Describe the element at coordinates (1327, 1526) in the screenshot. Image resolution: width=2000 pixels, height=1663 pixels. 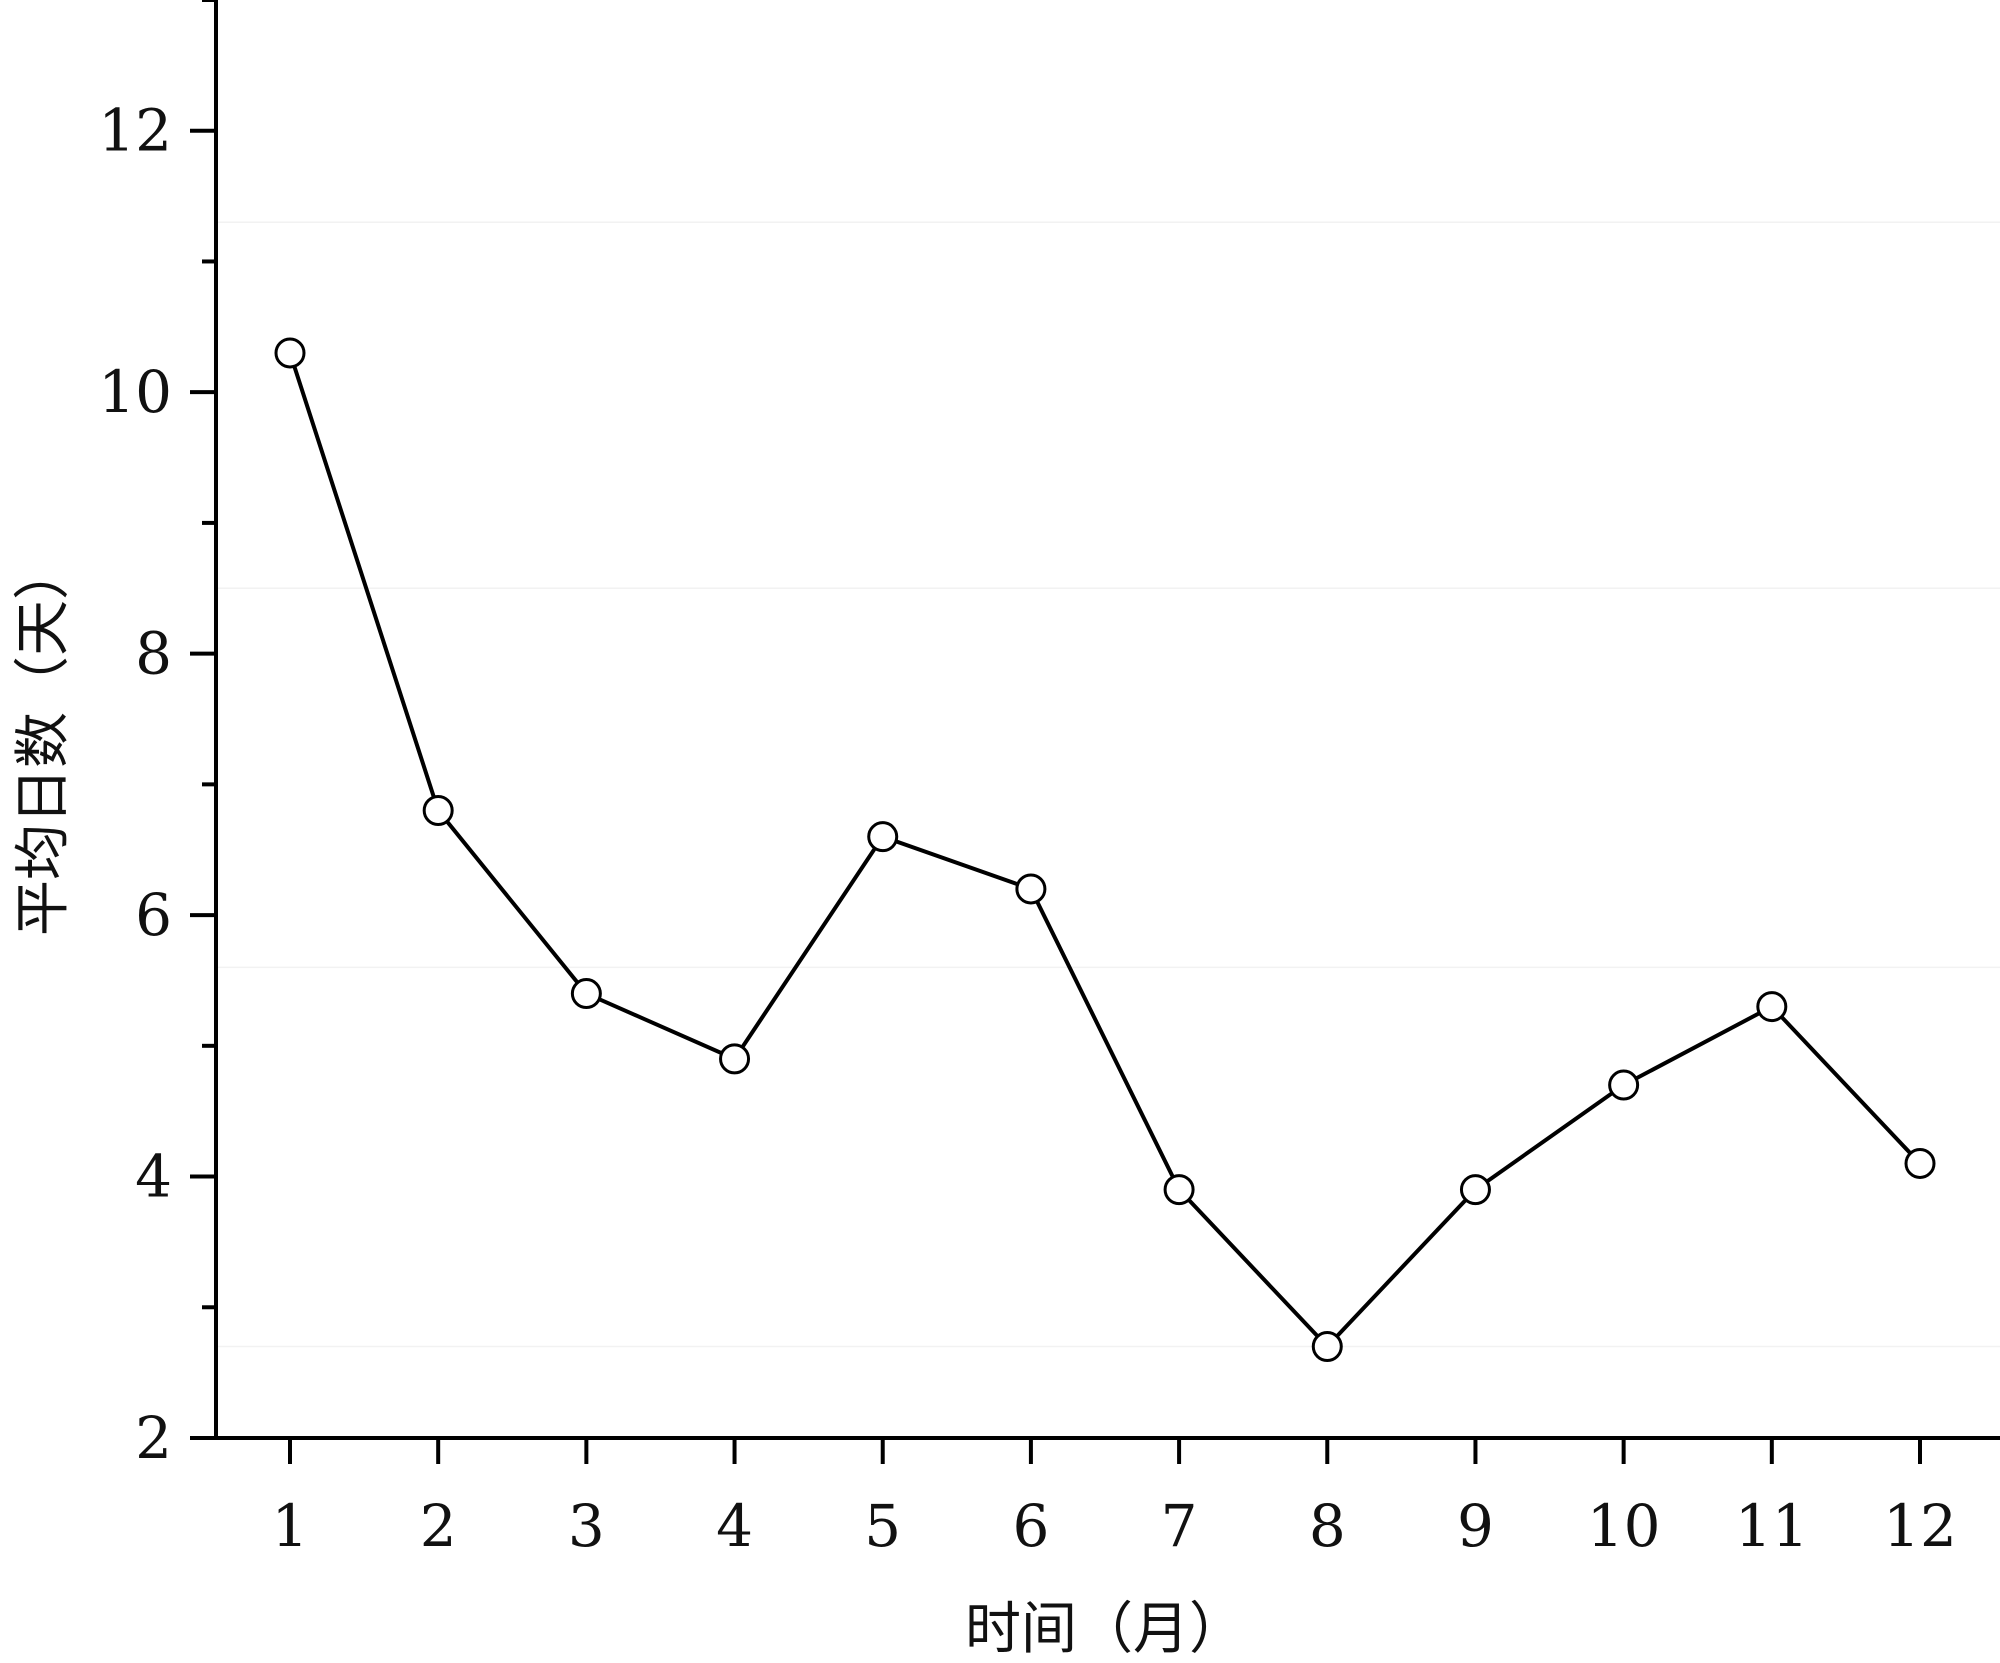
I see `x-tick-label: 8` at that location.